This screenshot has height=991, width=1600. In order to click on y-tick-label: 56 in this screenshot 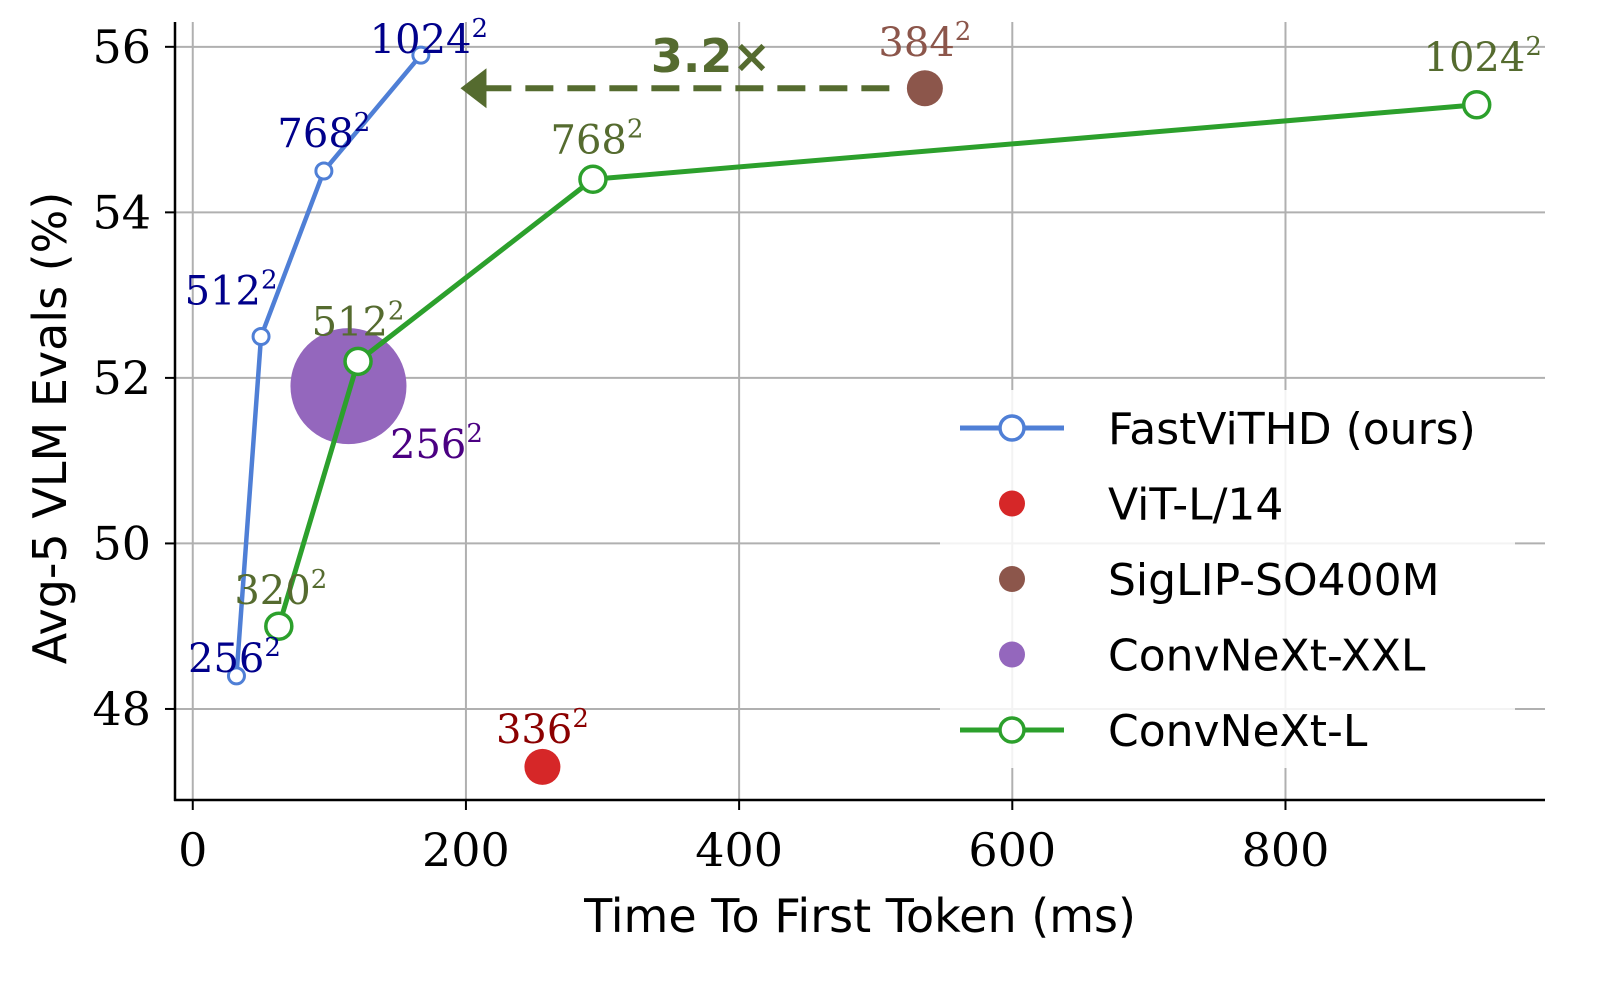, I will do `click(121, 47)`.